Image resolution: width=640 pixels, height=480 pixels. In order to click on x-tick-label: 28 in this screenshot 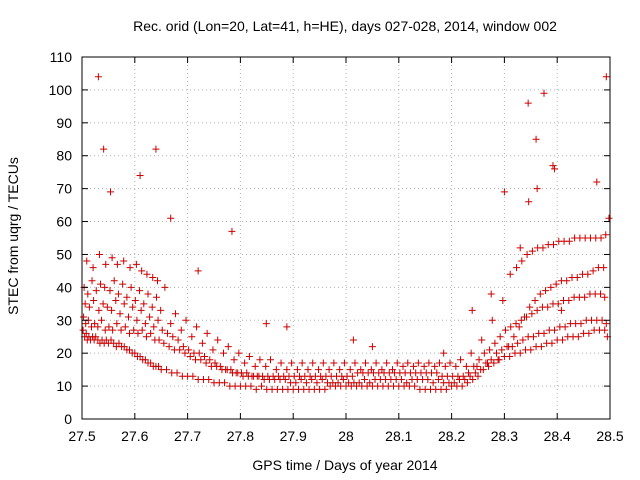, I will do `click(346, 436)`.